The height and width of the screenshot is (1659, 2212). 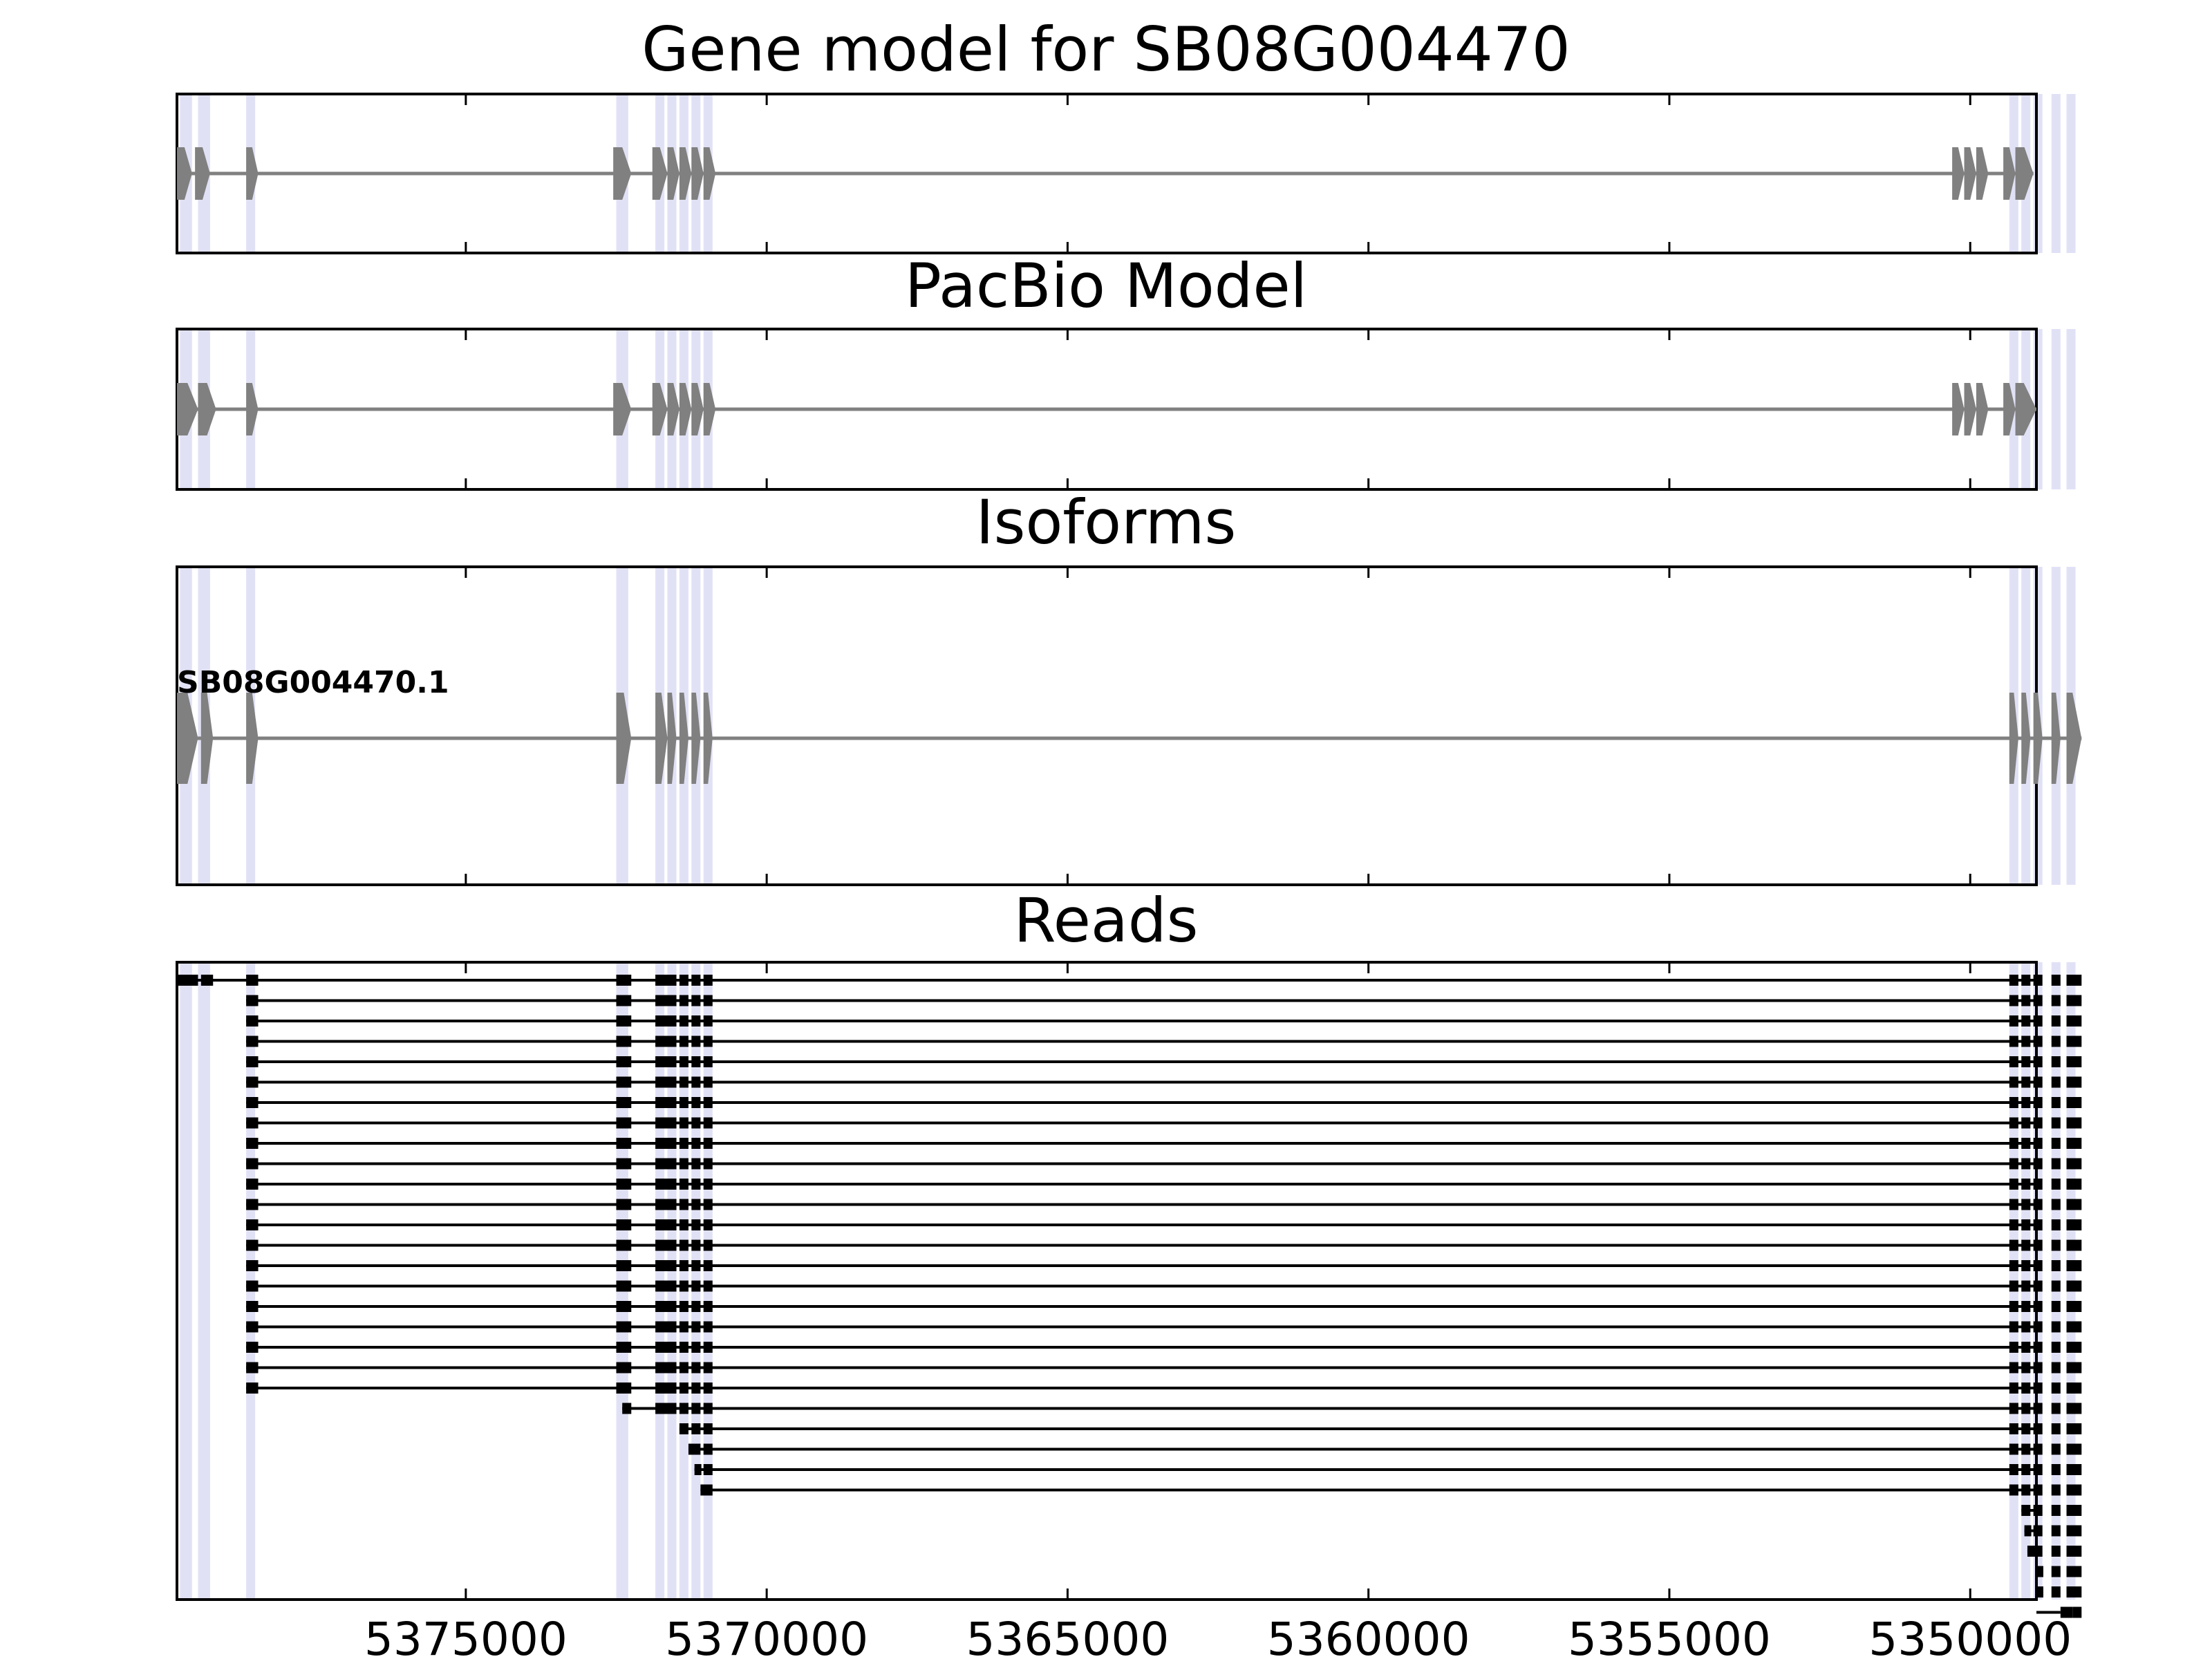 What do you see at coordinates (1126, 409) in the screenshot?
I see `pacbio-model-panel` at bounding box center [1126, 409].